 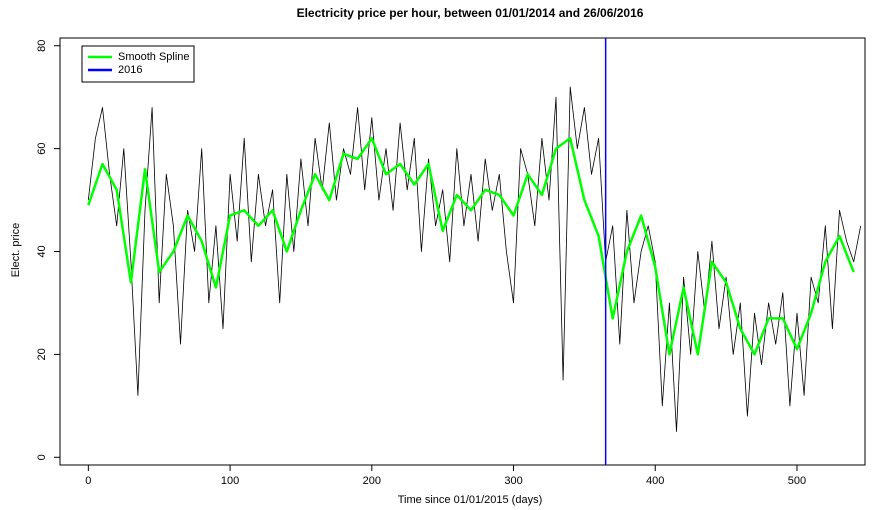 What do you see at coordinates (230, 481) in the screenshot?
I see `x-tick-label: 100` at bounding box center [230, 481].